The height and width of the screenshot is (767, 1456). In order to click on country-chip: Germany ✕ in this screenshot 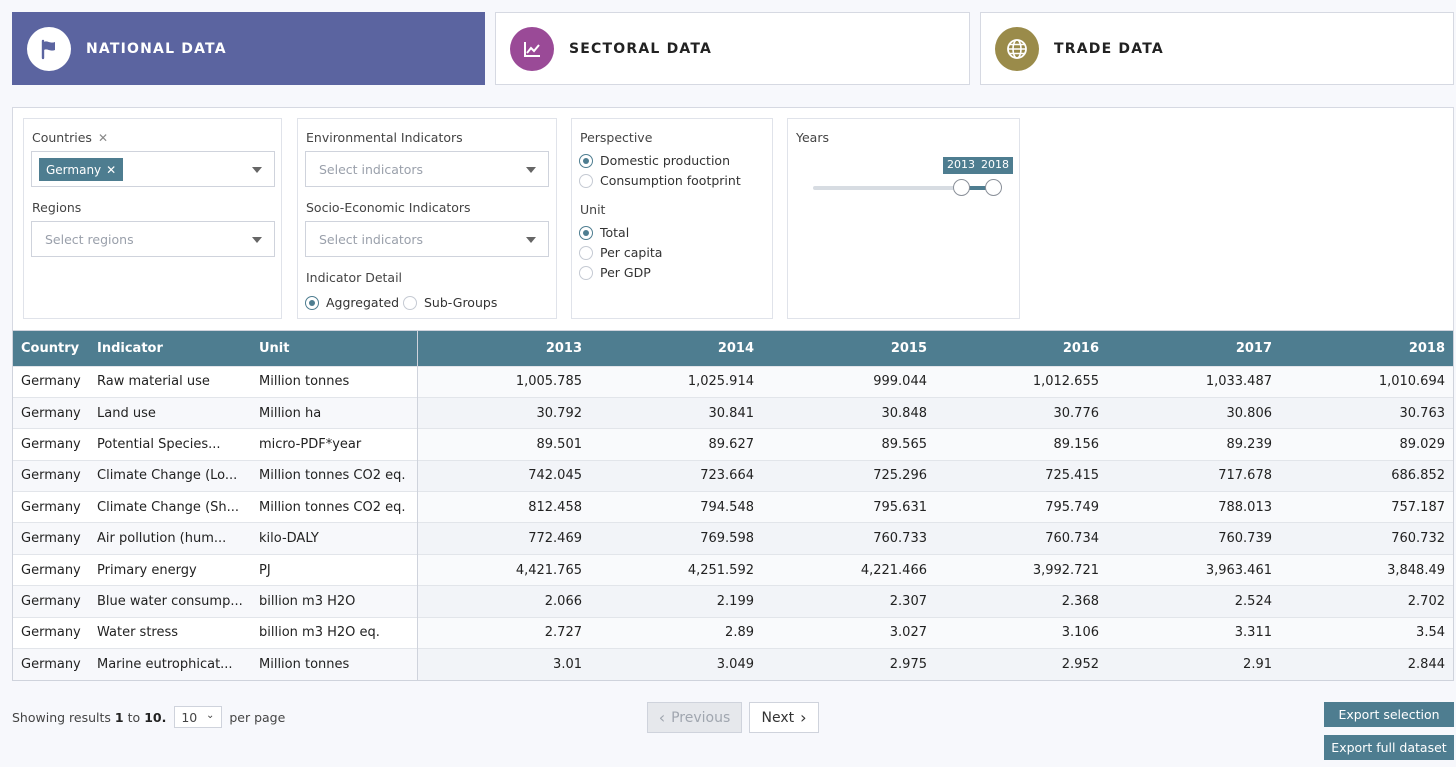, I will do `click(81, 169)`.